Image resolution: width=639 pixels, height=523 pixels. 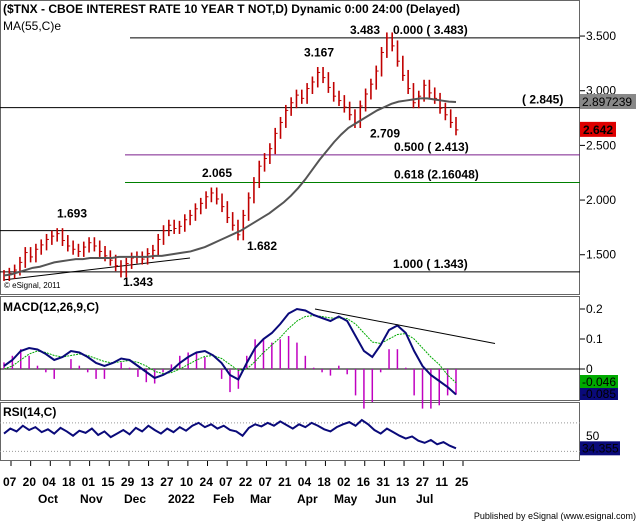 What do you see at coordinates (29, 412) in the screenshot?
I see `rsi-title: RSI(14,C)` at bounding box center [29, 412].